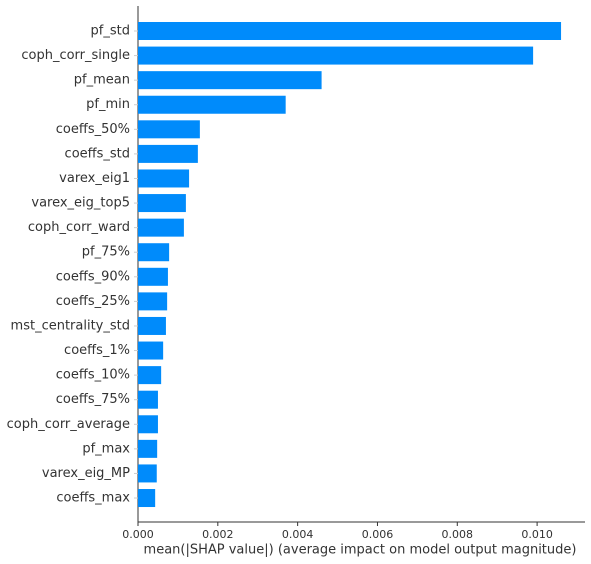  Describe the element at coordinates (94, 178) in the screenshot. I see `y-tick-label: varex_eig1` at that location.